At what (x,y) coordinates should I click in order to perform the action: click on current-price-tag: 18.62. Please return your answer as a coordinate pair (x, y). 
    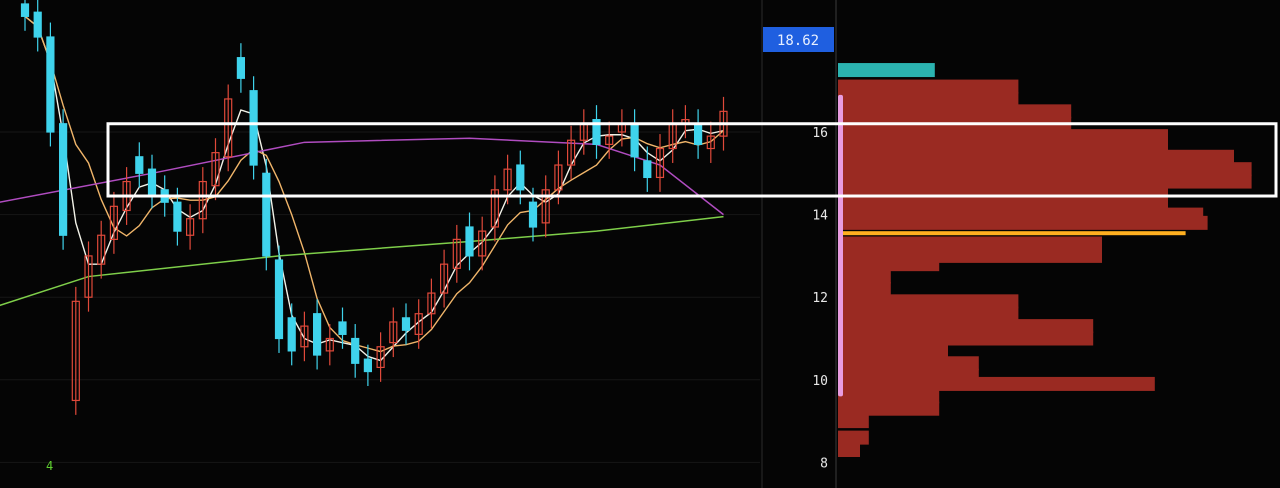
    Looking at the image, I should click on (798, 39).